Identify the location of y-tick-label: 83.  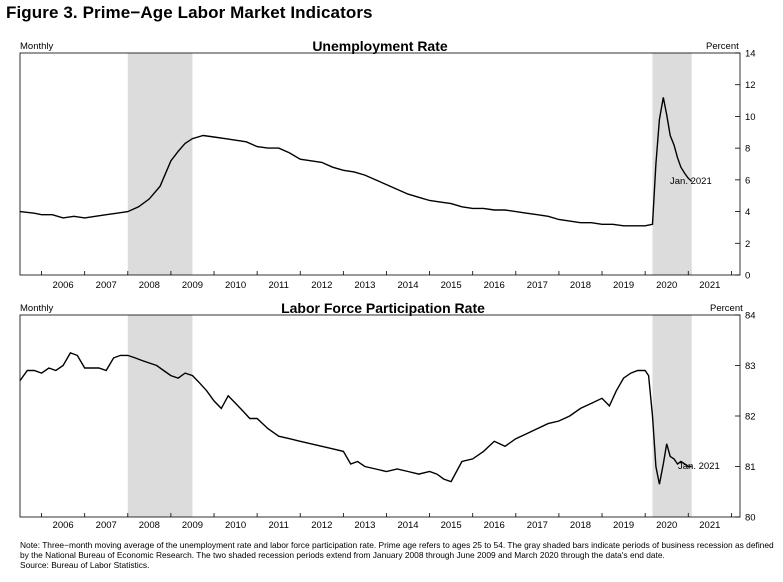
(750, 366).